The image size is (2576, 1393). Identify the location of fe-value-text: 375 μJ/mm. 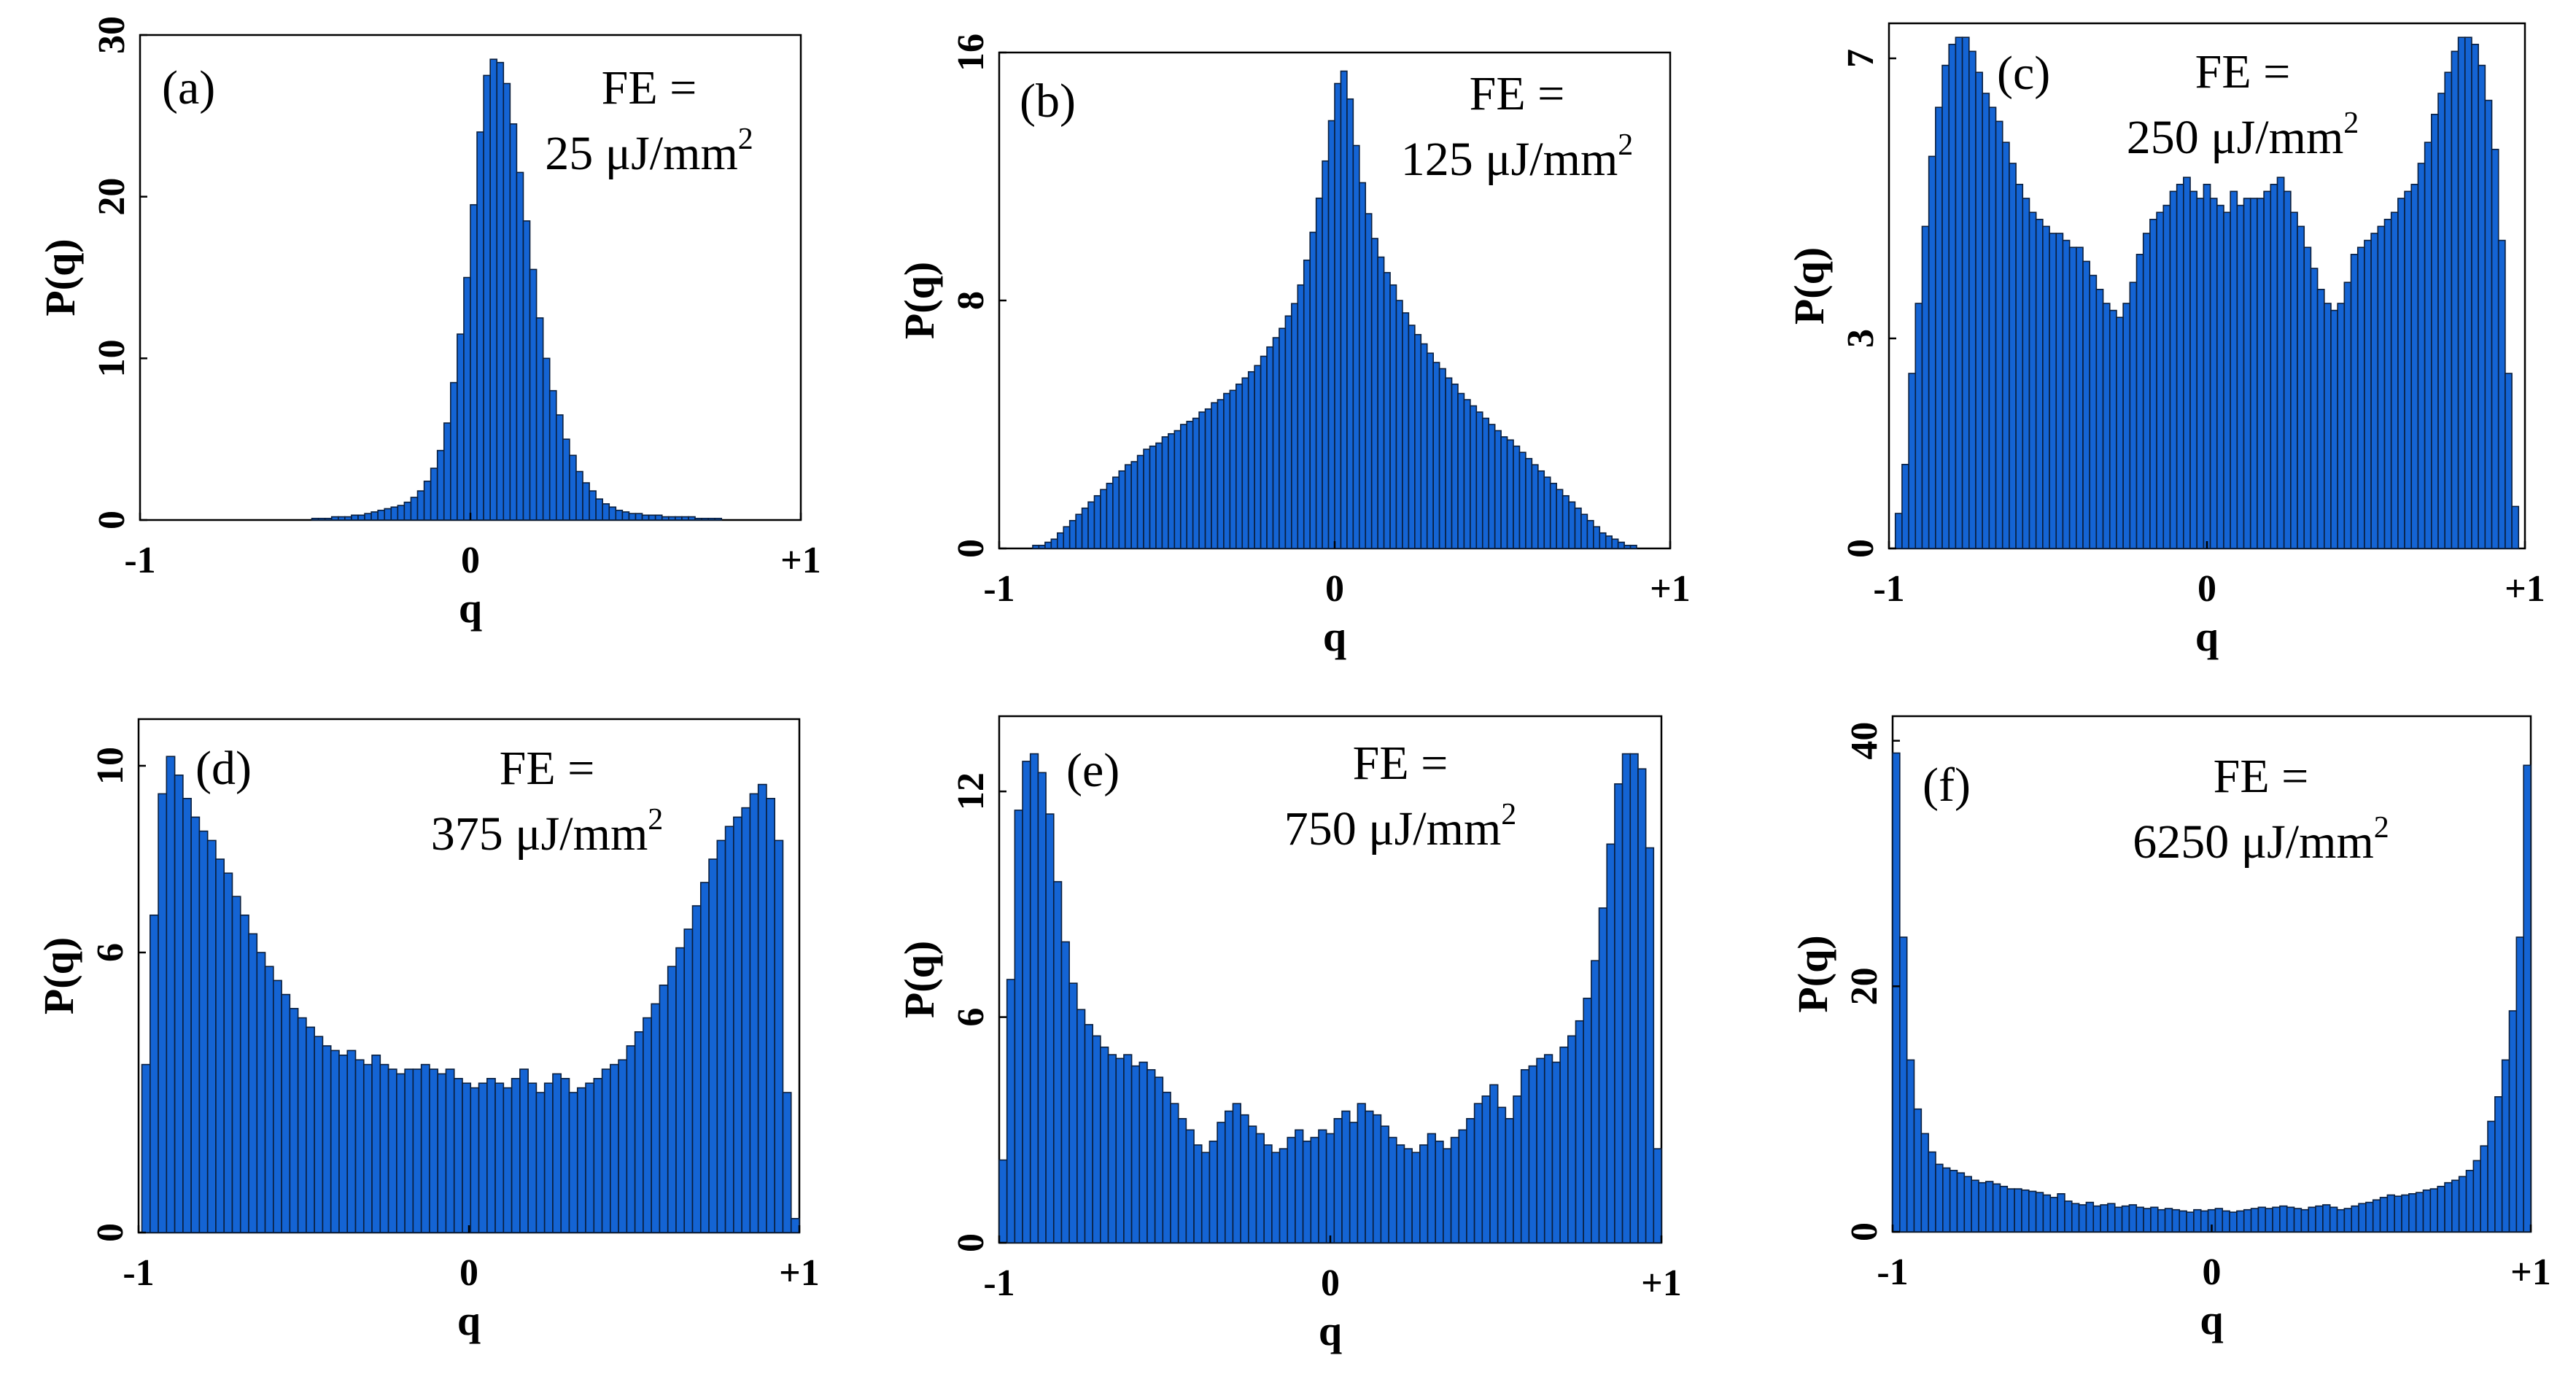
(540, 834).